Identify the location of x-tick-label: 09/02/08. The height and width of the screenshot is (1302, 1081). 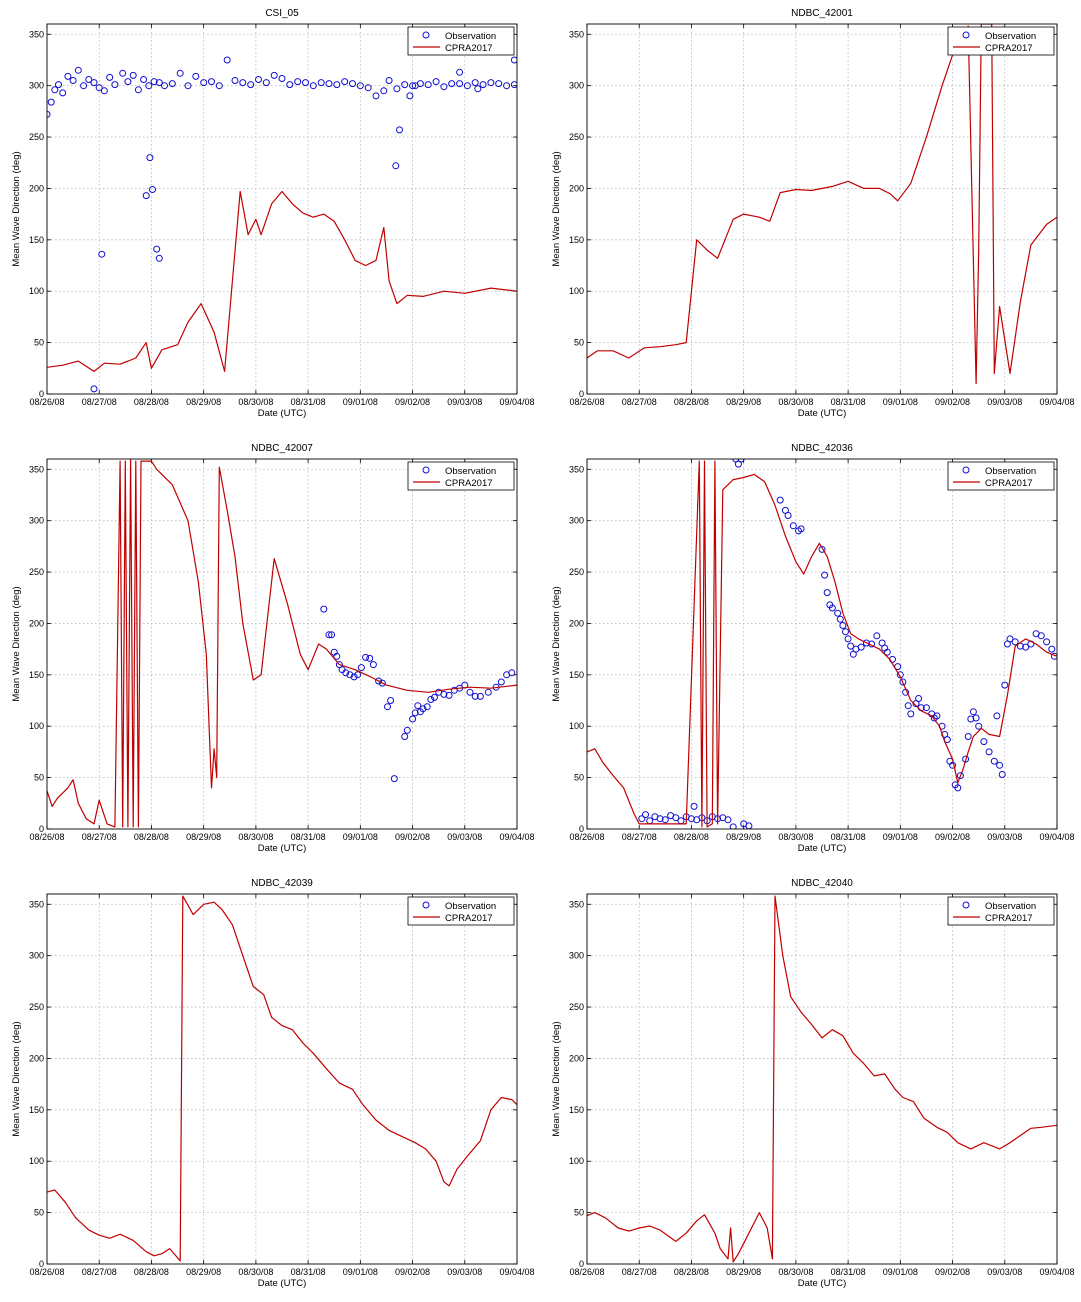
(412, 837).